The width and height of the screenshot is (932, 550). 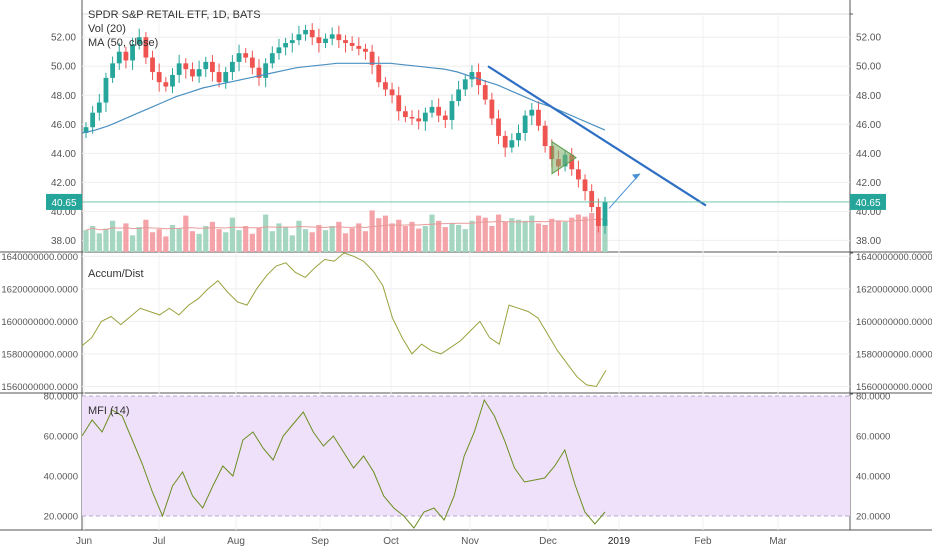 What do you see at coordinates (61, 517) in the screenshot?
I see `mfi-tick-label-left: 20.0000` at bounding box center [61, 517].